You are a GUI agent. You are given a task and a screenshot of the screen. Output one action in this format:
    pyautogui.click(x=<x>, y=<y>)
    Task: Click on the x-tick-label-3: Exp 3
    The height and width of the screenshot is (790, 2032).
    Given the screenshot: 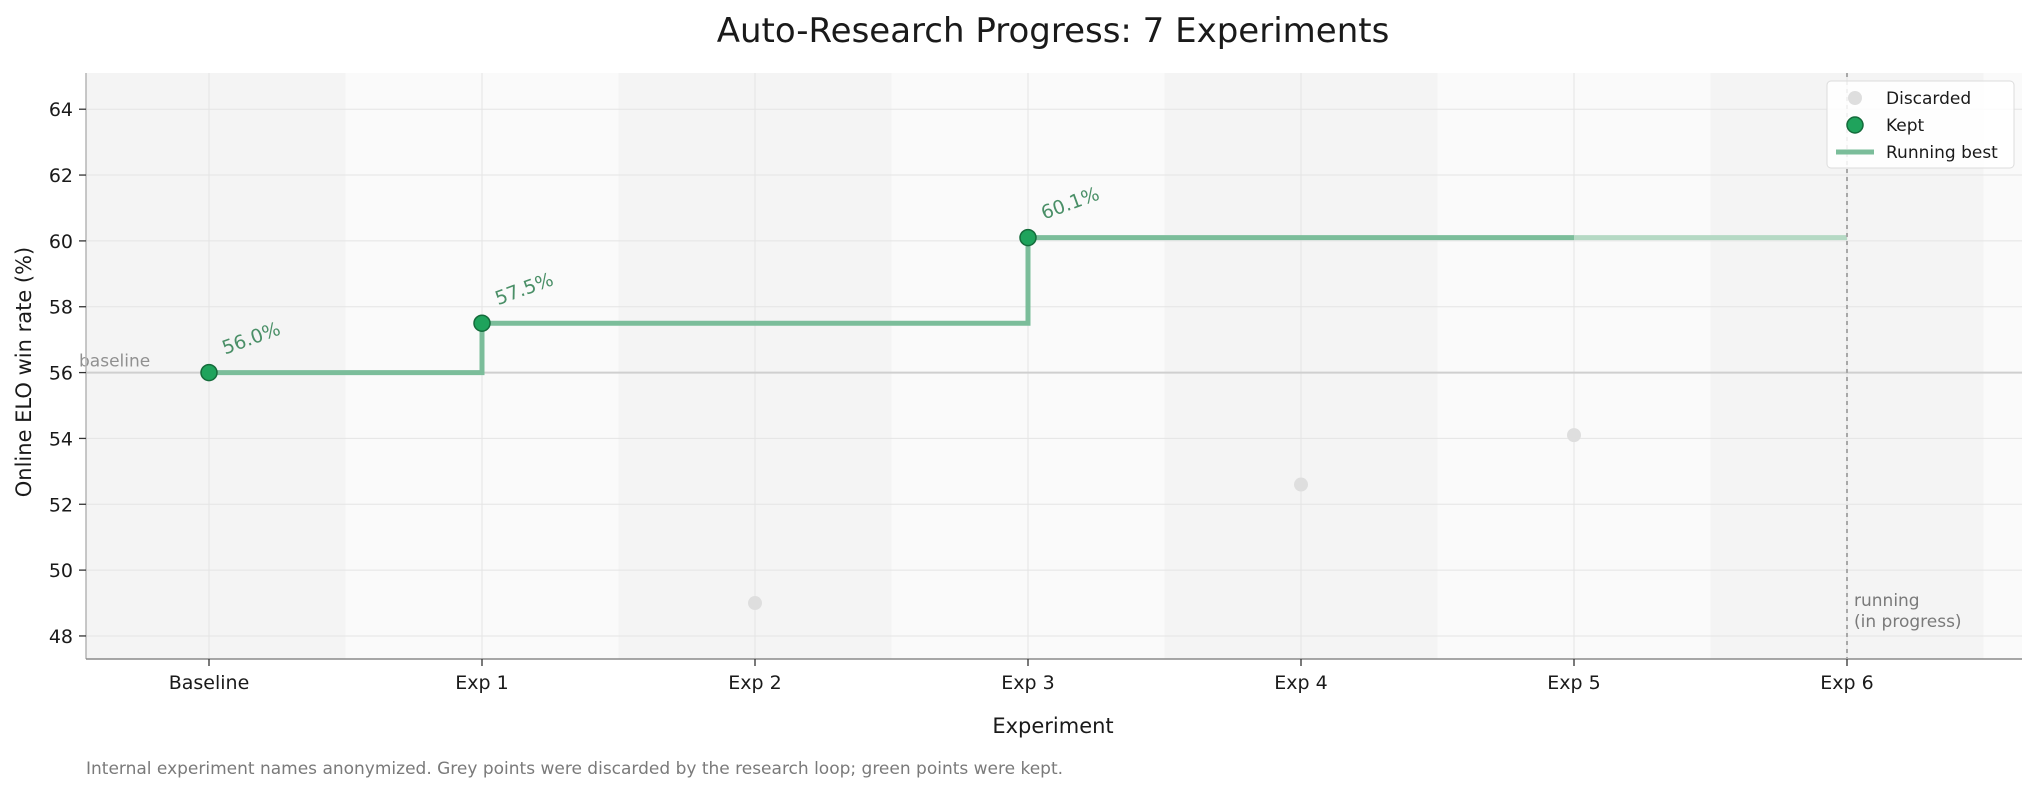 What is the action you would take?
    pyautogui.click(x=1027, y=683)
    